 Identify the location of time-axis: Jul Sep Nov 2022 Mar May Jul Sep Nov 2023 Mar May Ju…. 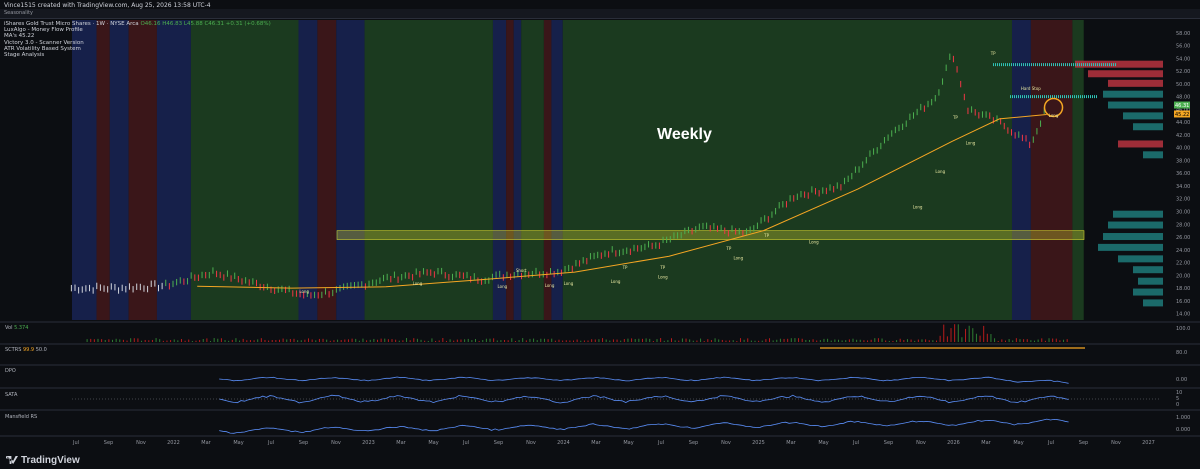
(613, 443).